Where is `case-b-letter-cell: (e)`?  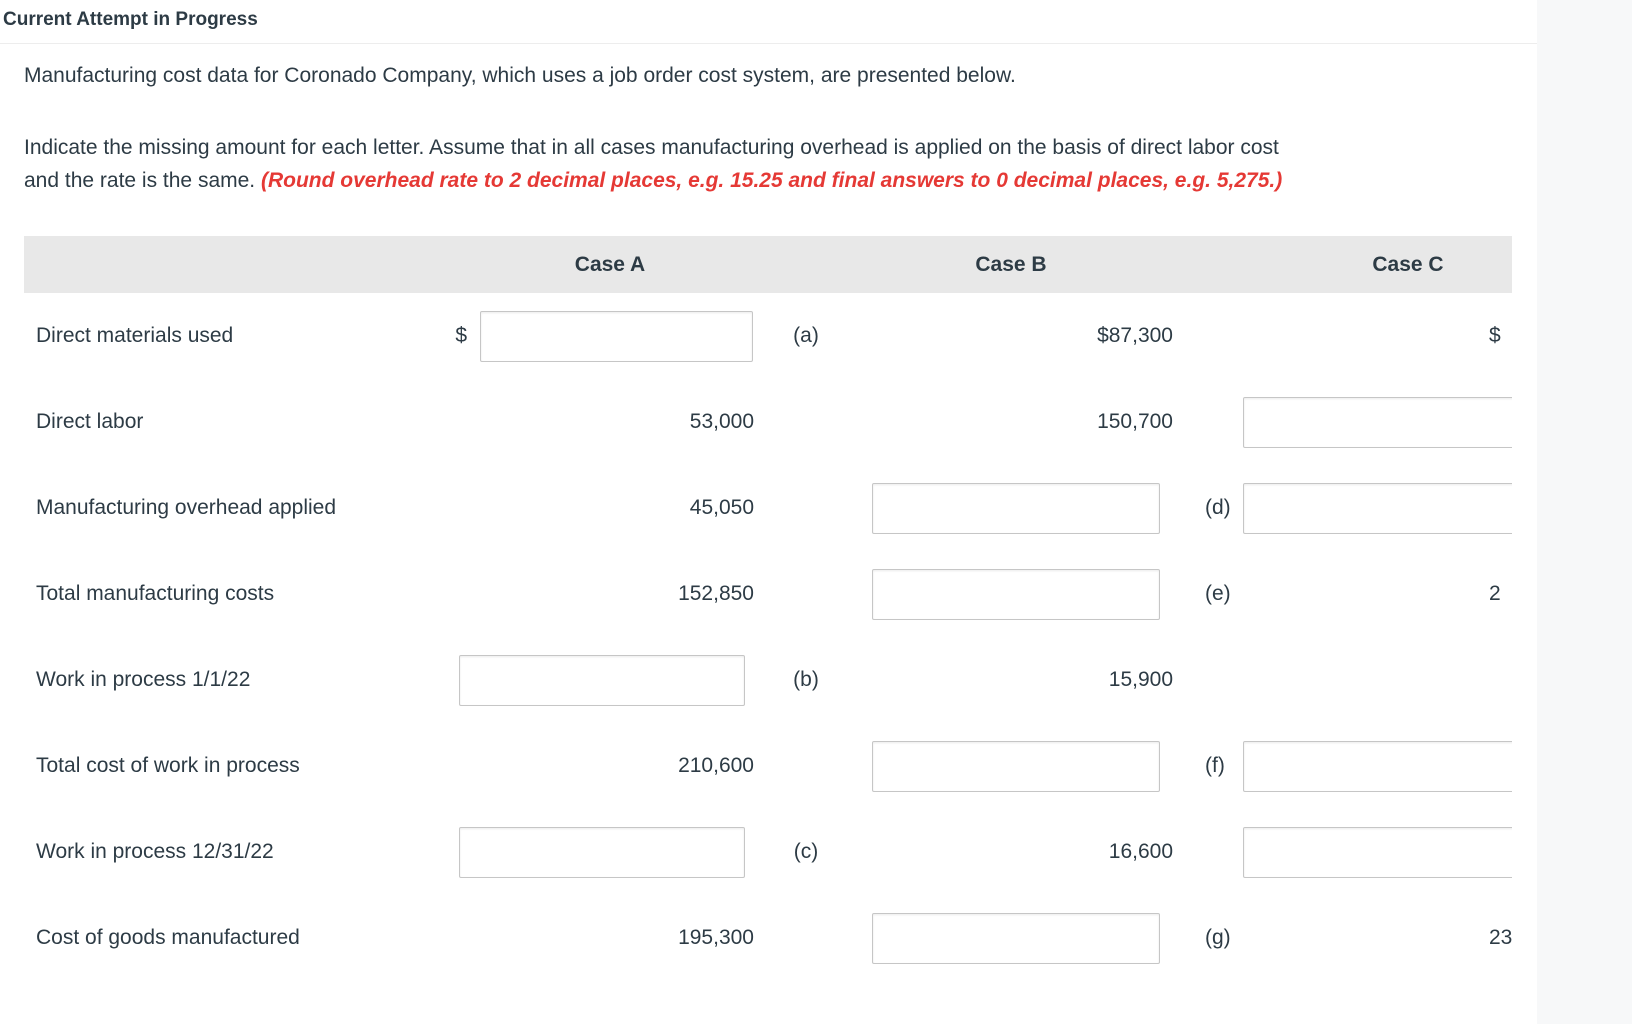 case-b-letter-cell: (e) is located at coordinates (1211, 594).